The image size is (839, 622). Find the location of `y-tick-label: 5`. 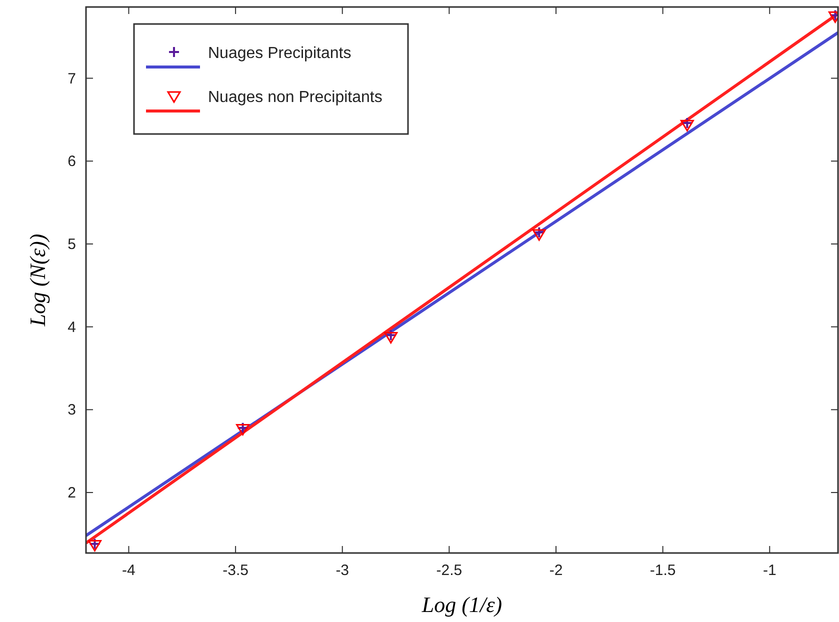

y-tick-label: 5 is located at coordinates (72, 244).